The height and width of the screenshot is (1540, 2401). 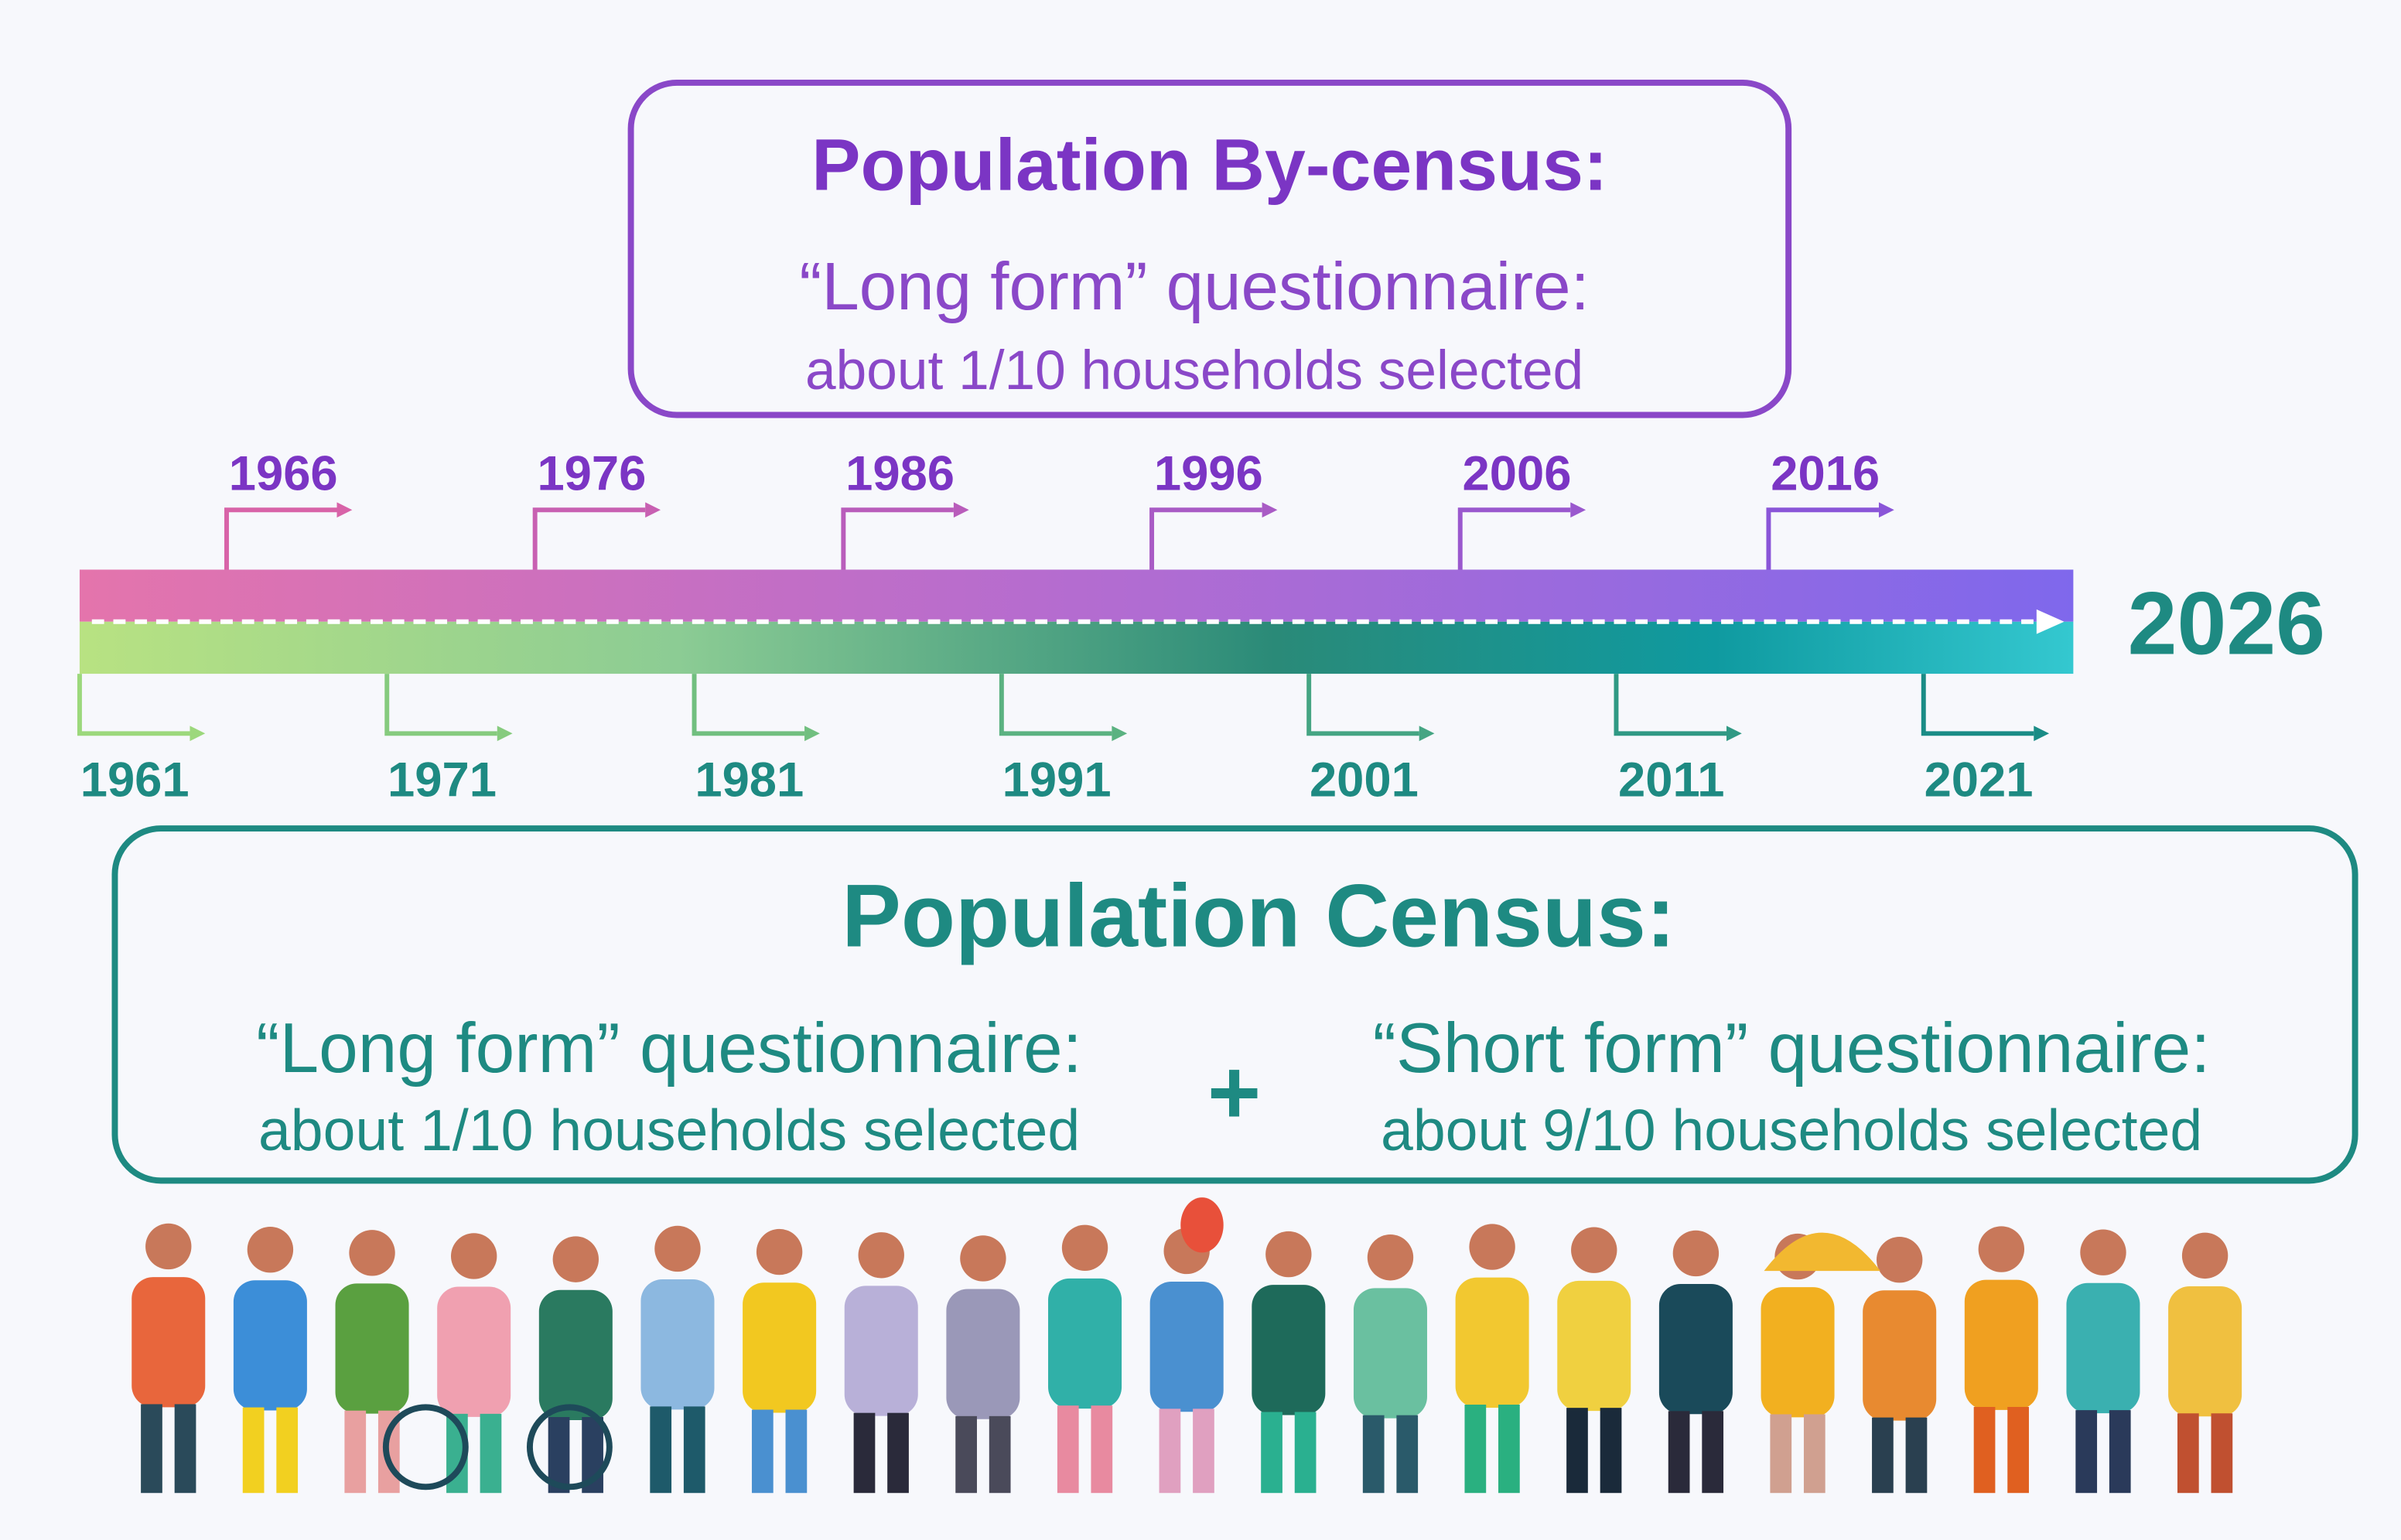 I want to click on bottom-year-label: 2001, so click(x=1364, y=780).